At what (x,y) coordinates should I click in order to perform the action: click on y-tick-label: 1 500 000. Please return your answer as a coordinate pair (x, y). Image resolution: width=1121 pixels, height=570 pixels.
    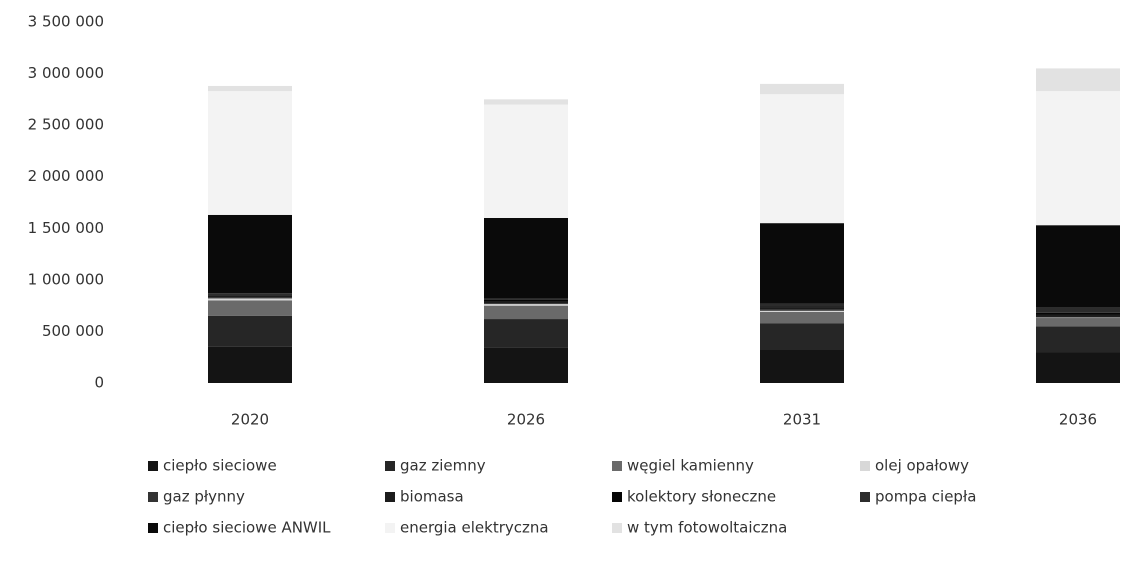
    Looking at the image, I should click on (66, 228).